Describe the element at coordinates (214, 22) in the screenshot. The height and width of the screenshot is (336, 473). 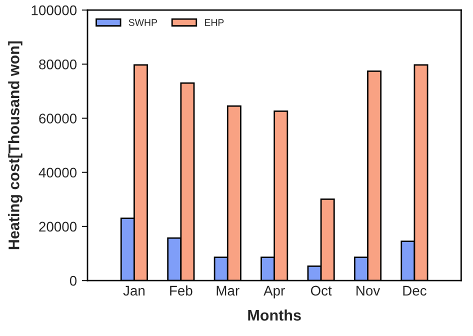
I see `legend-label: EHP` at that location.